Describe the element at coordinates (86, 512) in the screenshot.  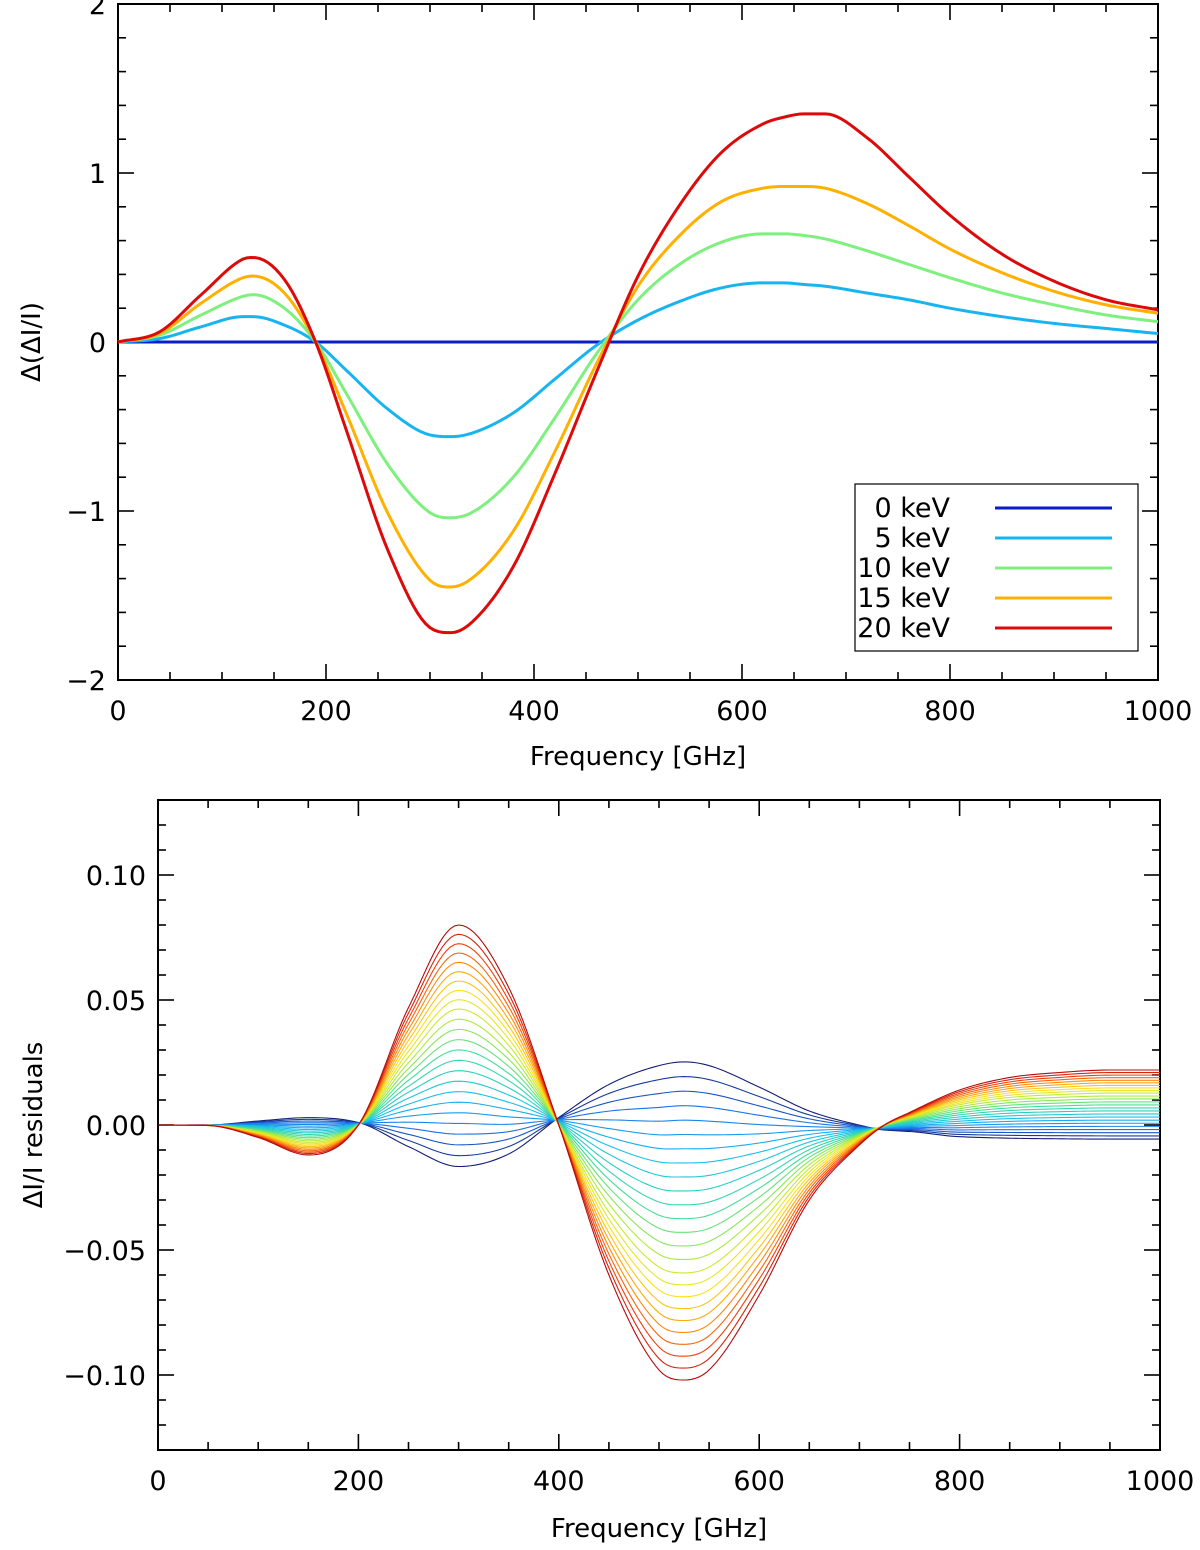
I see `top-y-tick-label: −1` at that location.